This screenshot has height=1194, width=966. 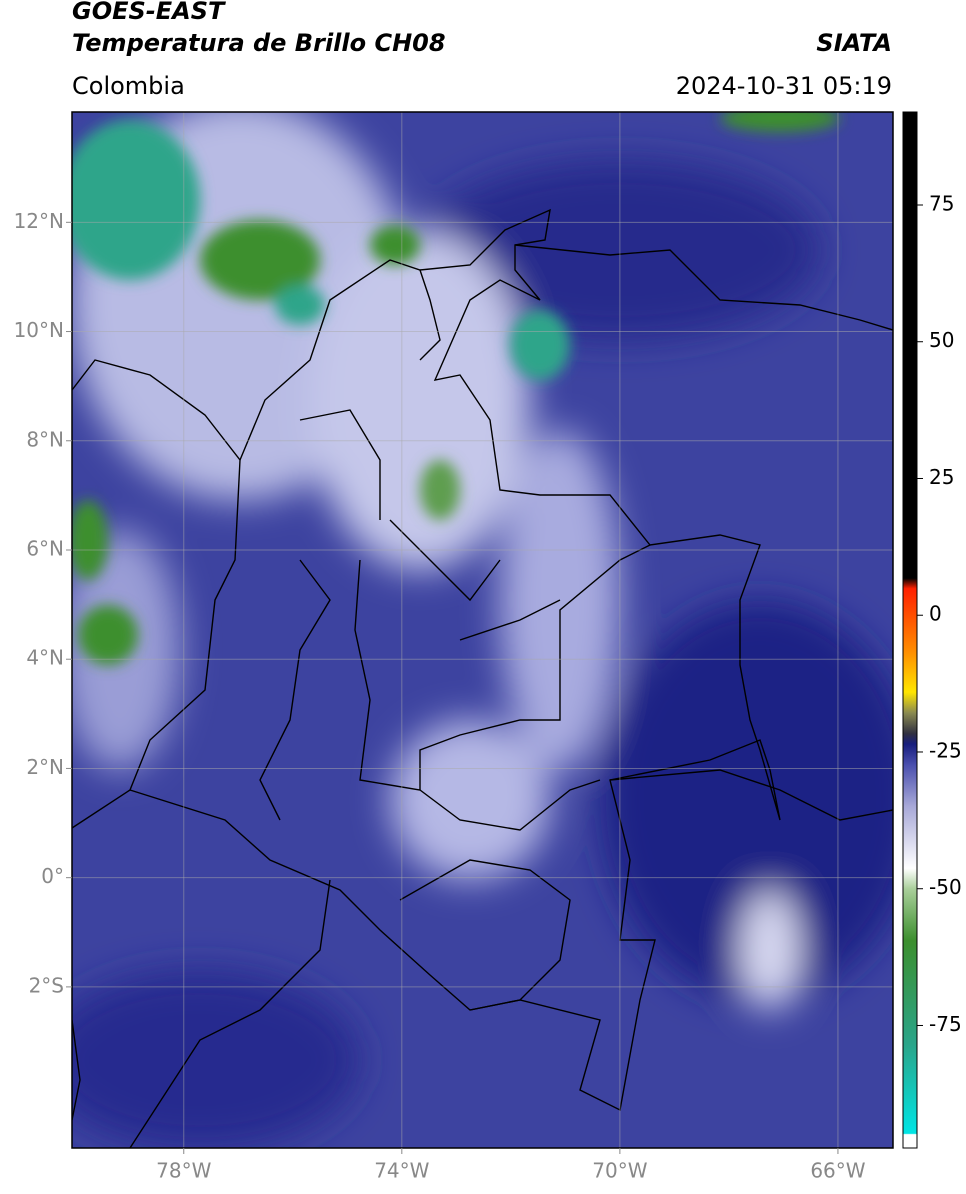 What do you see at coordinates (941, 477) in the screenshot?
I see `colorbar-tick-label: 25` at bounding box center [941, 477].